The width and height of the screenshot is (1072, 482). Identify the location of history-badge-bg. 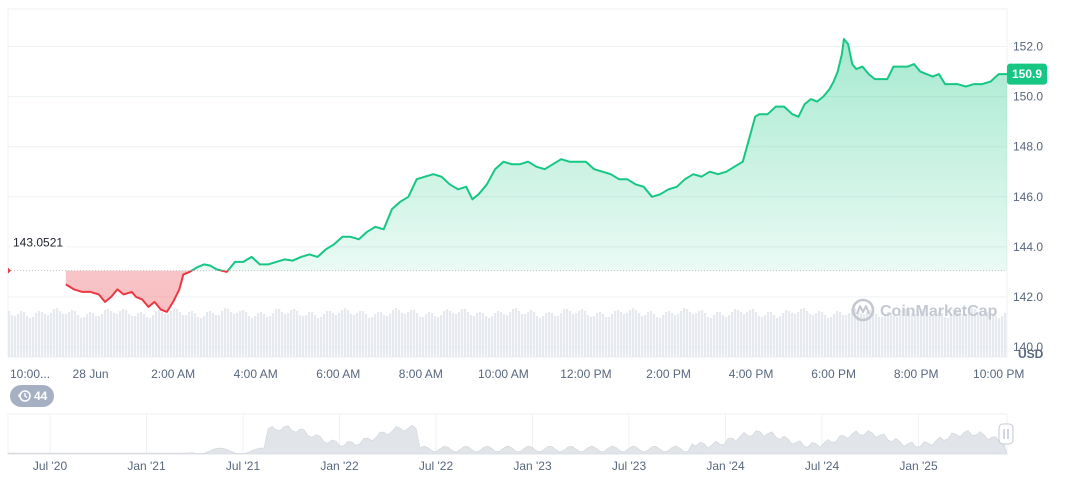
(32, 396).